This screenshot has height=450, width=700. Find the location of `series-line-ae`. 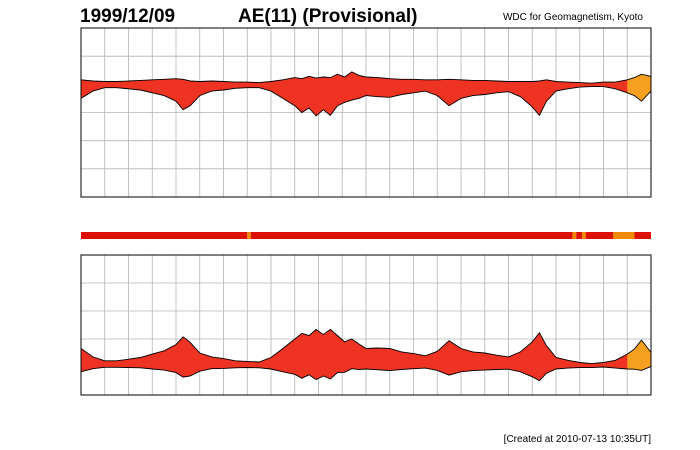

series-line-ae is located at coordinates (366, 346).